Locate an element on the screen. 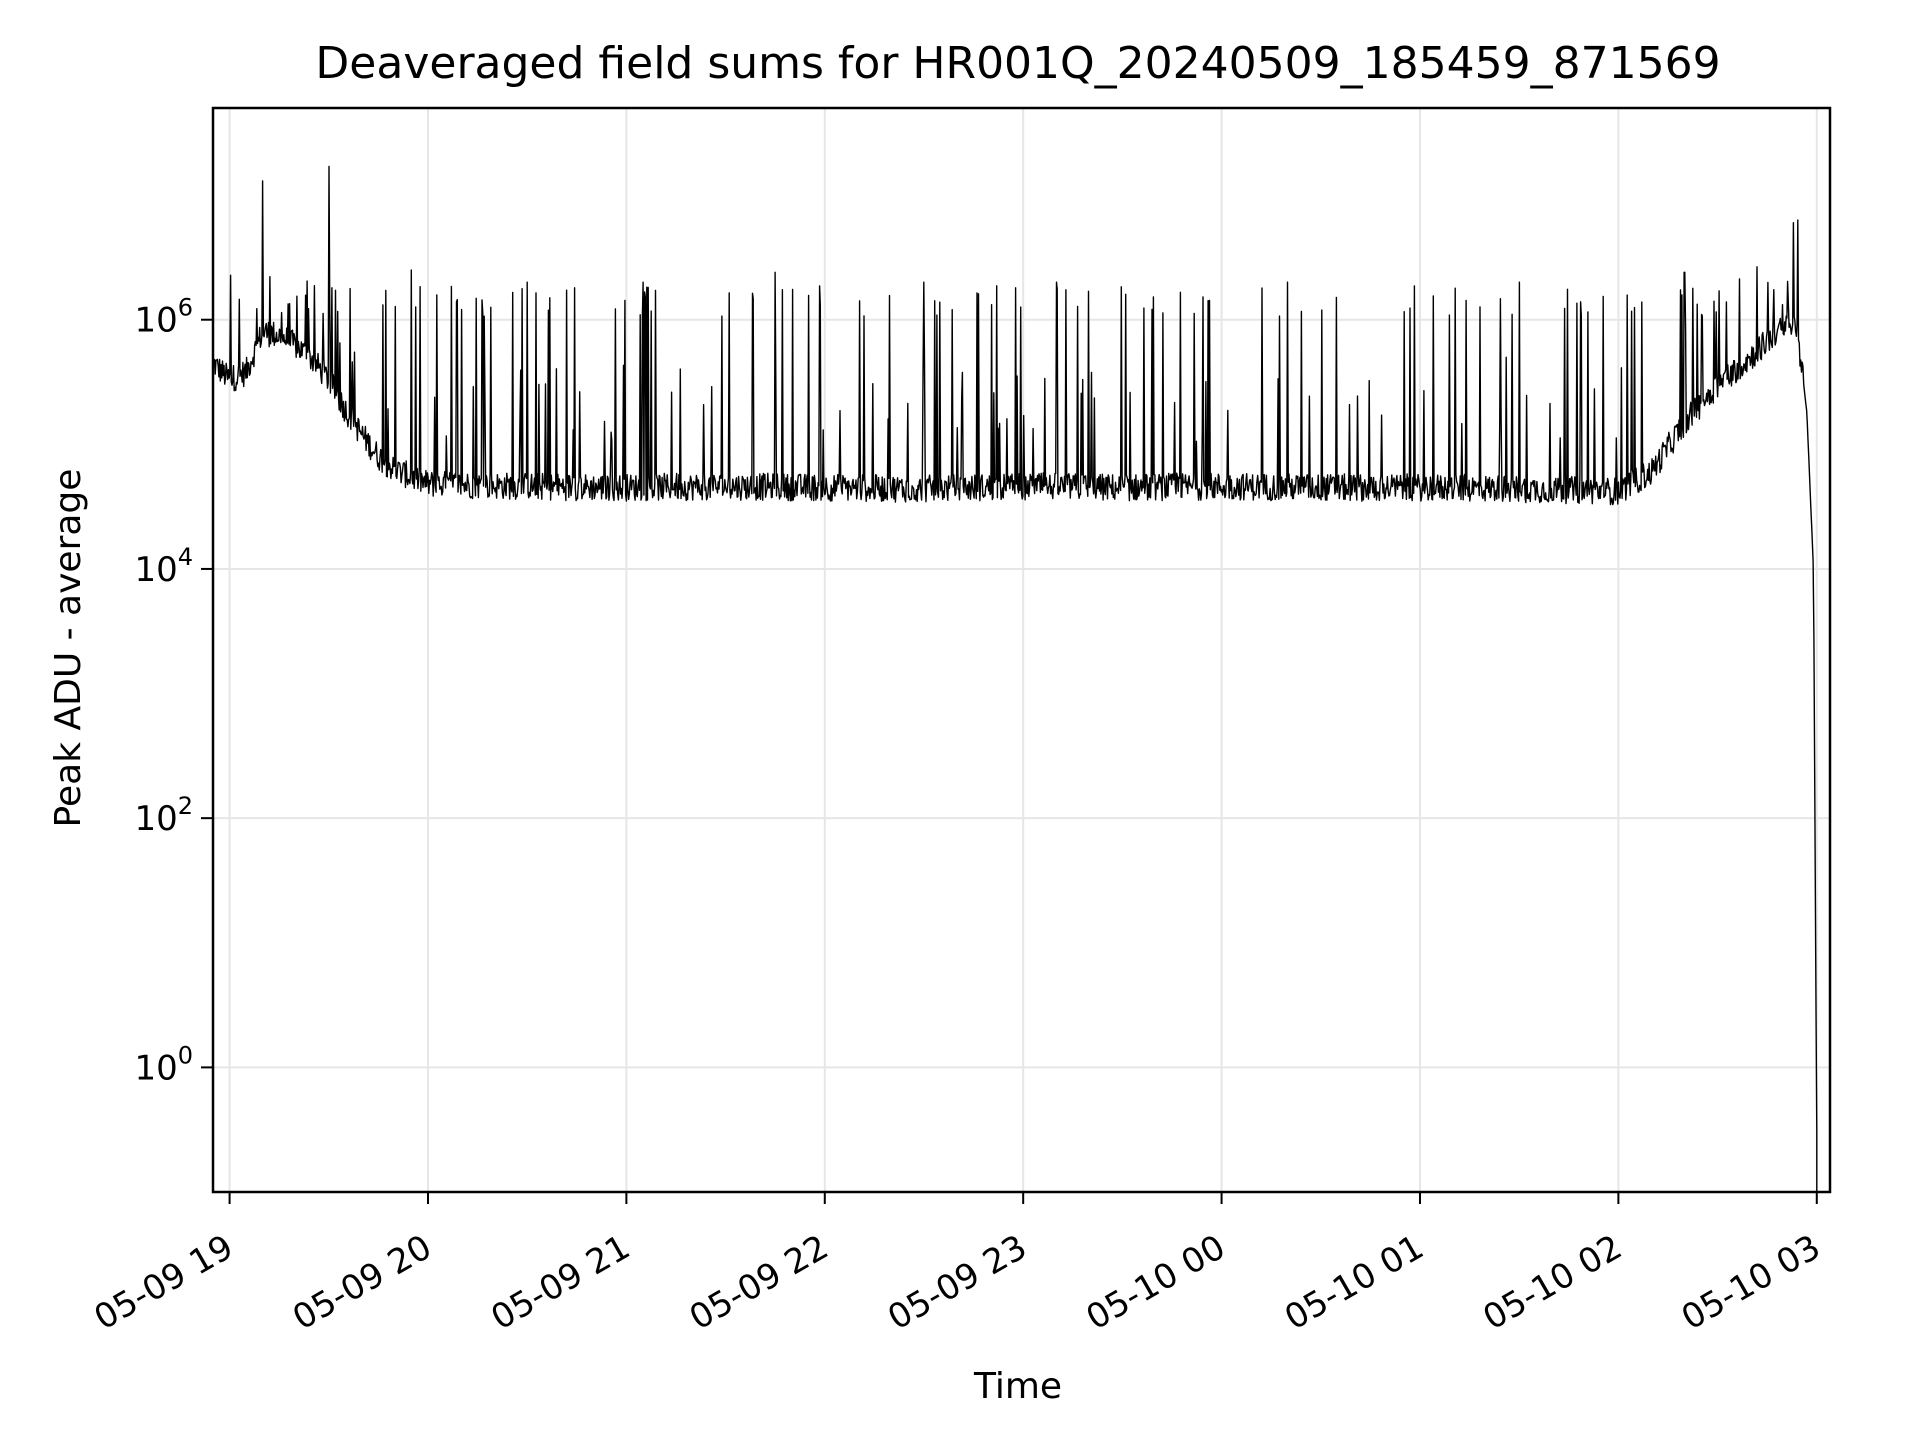 This screenshot has height=1440, width=1920. y-tick-label: 10⁰ is located at coordinates (163, 1064).